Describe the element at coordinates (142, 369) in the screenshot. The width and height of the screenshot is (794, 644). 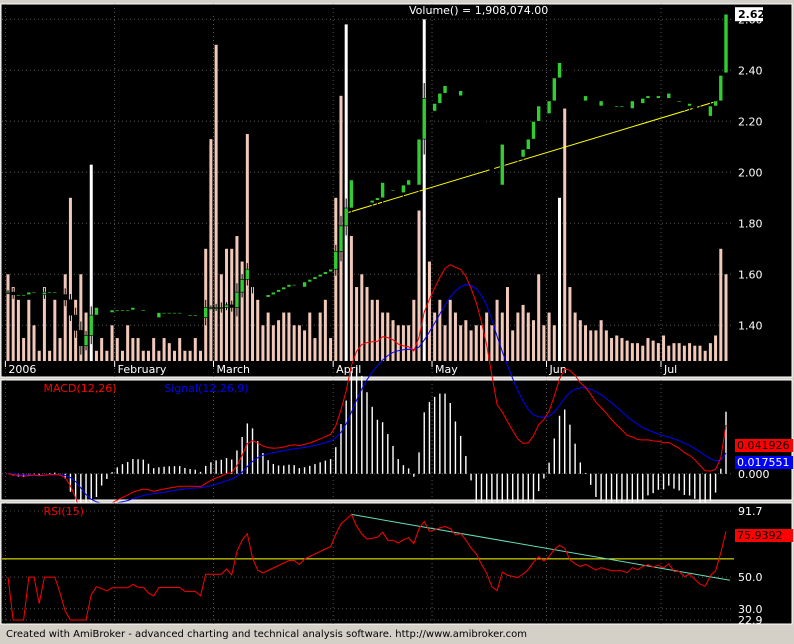
I see `month-label: February` at that location.